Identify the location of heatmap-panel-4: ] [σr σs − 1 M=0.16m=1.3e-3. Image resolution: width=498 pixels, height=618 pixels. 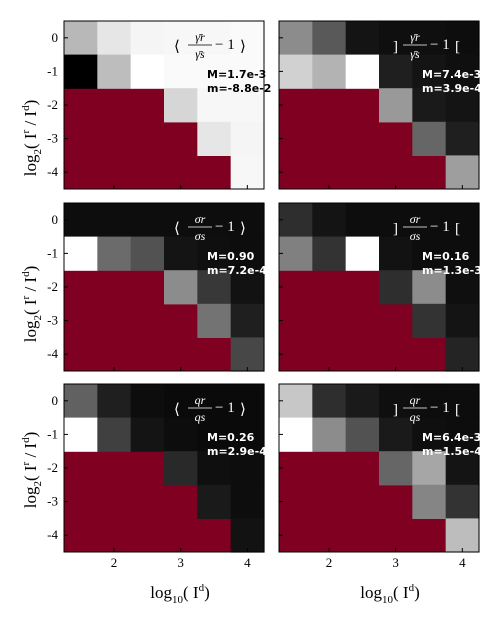
(380, 287).